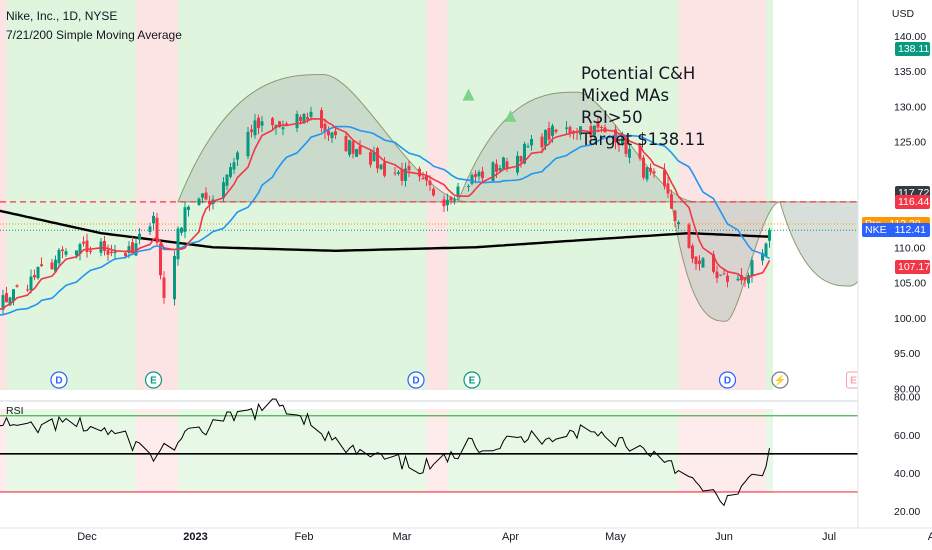 This screenshot has height=550, width=932. Describe the element at coordinates (907, 389) in the screenshot. I see `price-tick-label: 90.00` at that location.